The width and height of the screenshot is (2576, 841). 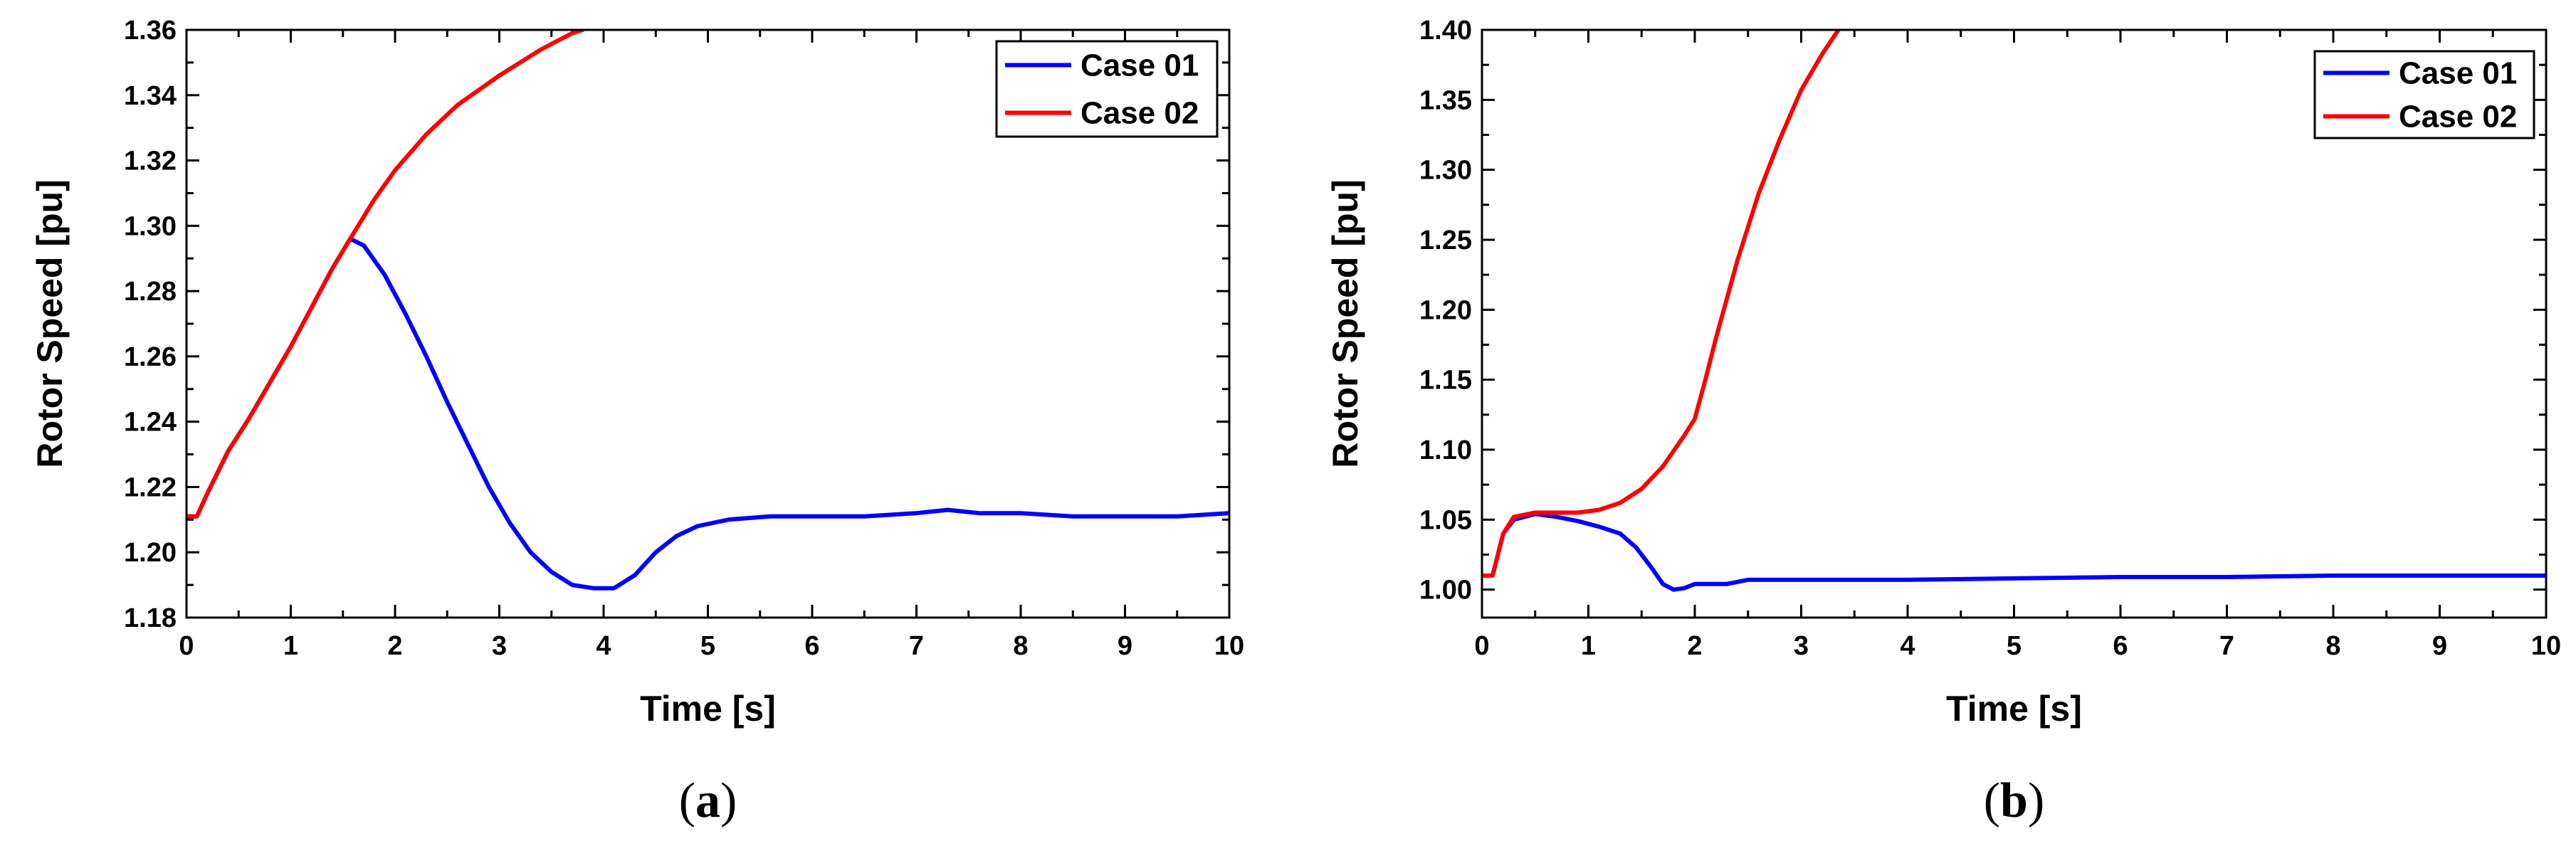 I want to click on panel-label: (b), so click(x=2015, y=801).